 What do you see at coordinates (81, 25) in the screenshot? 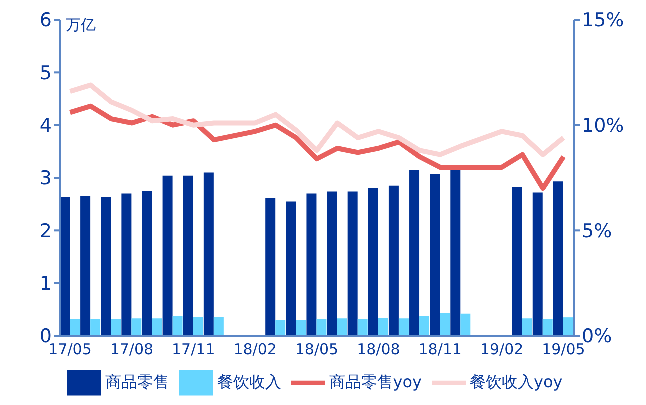
I see `y-axis-title: 万亿` at bounding box center [81, 25].